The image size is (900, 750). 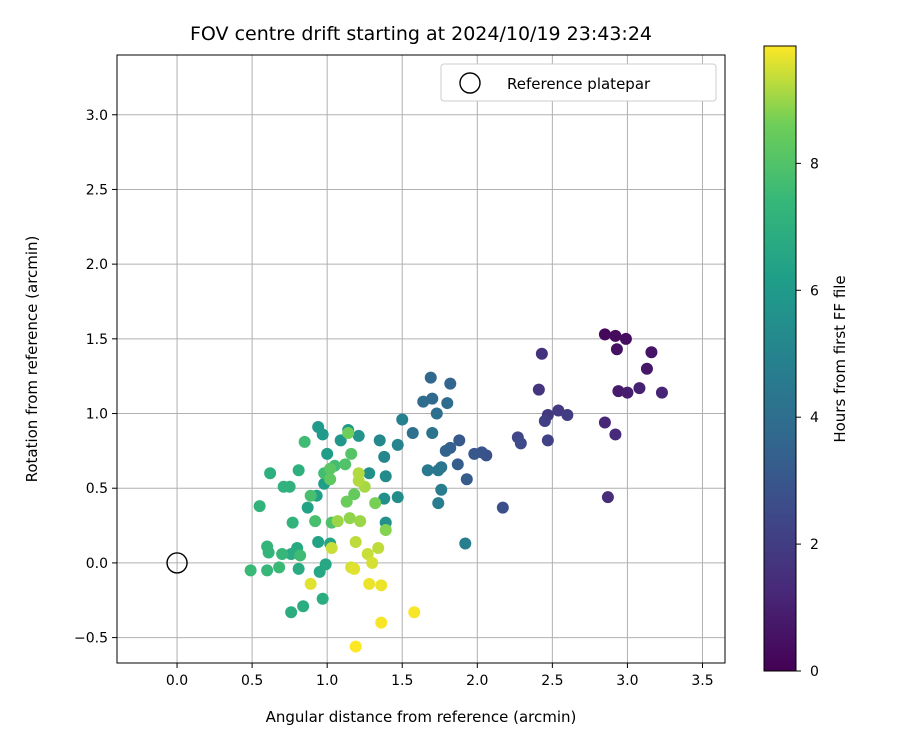 What do you see at coordinates (402, 681) in the screenshot?
I see `x-tick-label: 1.5` at bounding box center [402, 681].